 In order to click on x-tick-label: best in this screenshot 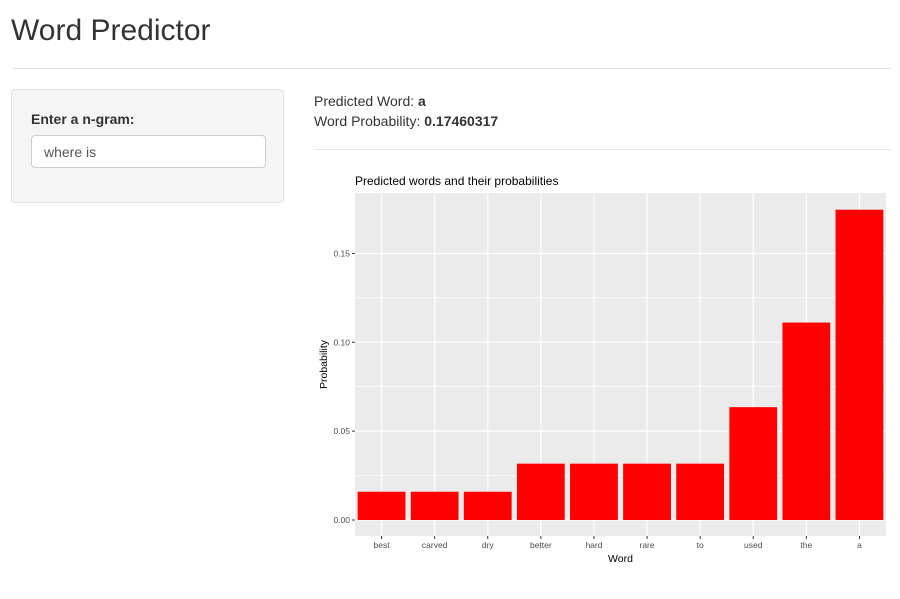, I will do `click(382, 545)`.